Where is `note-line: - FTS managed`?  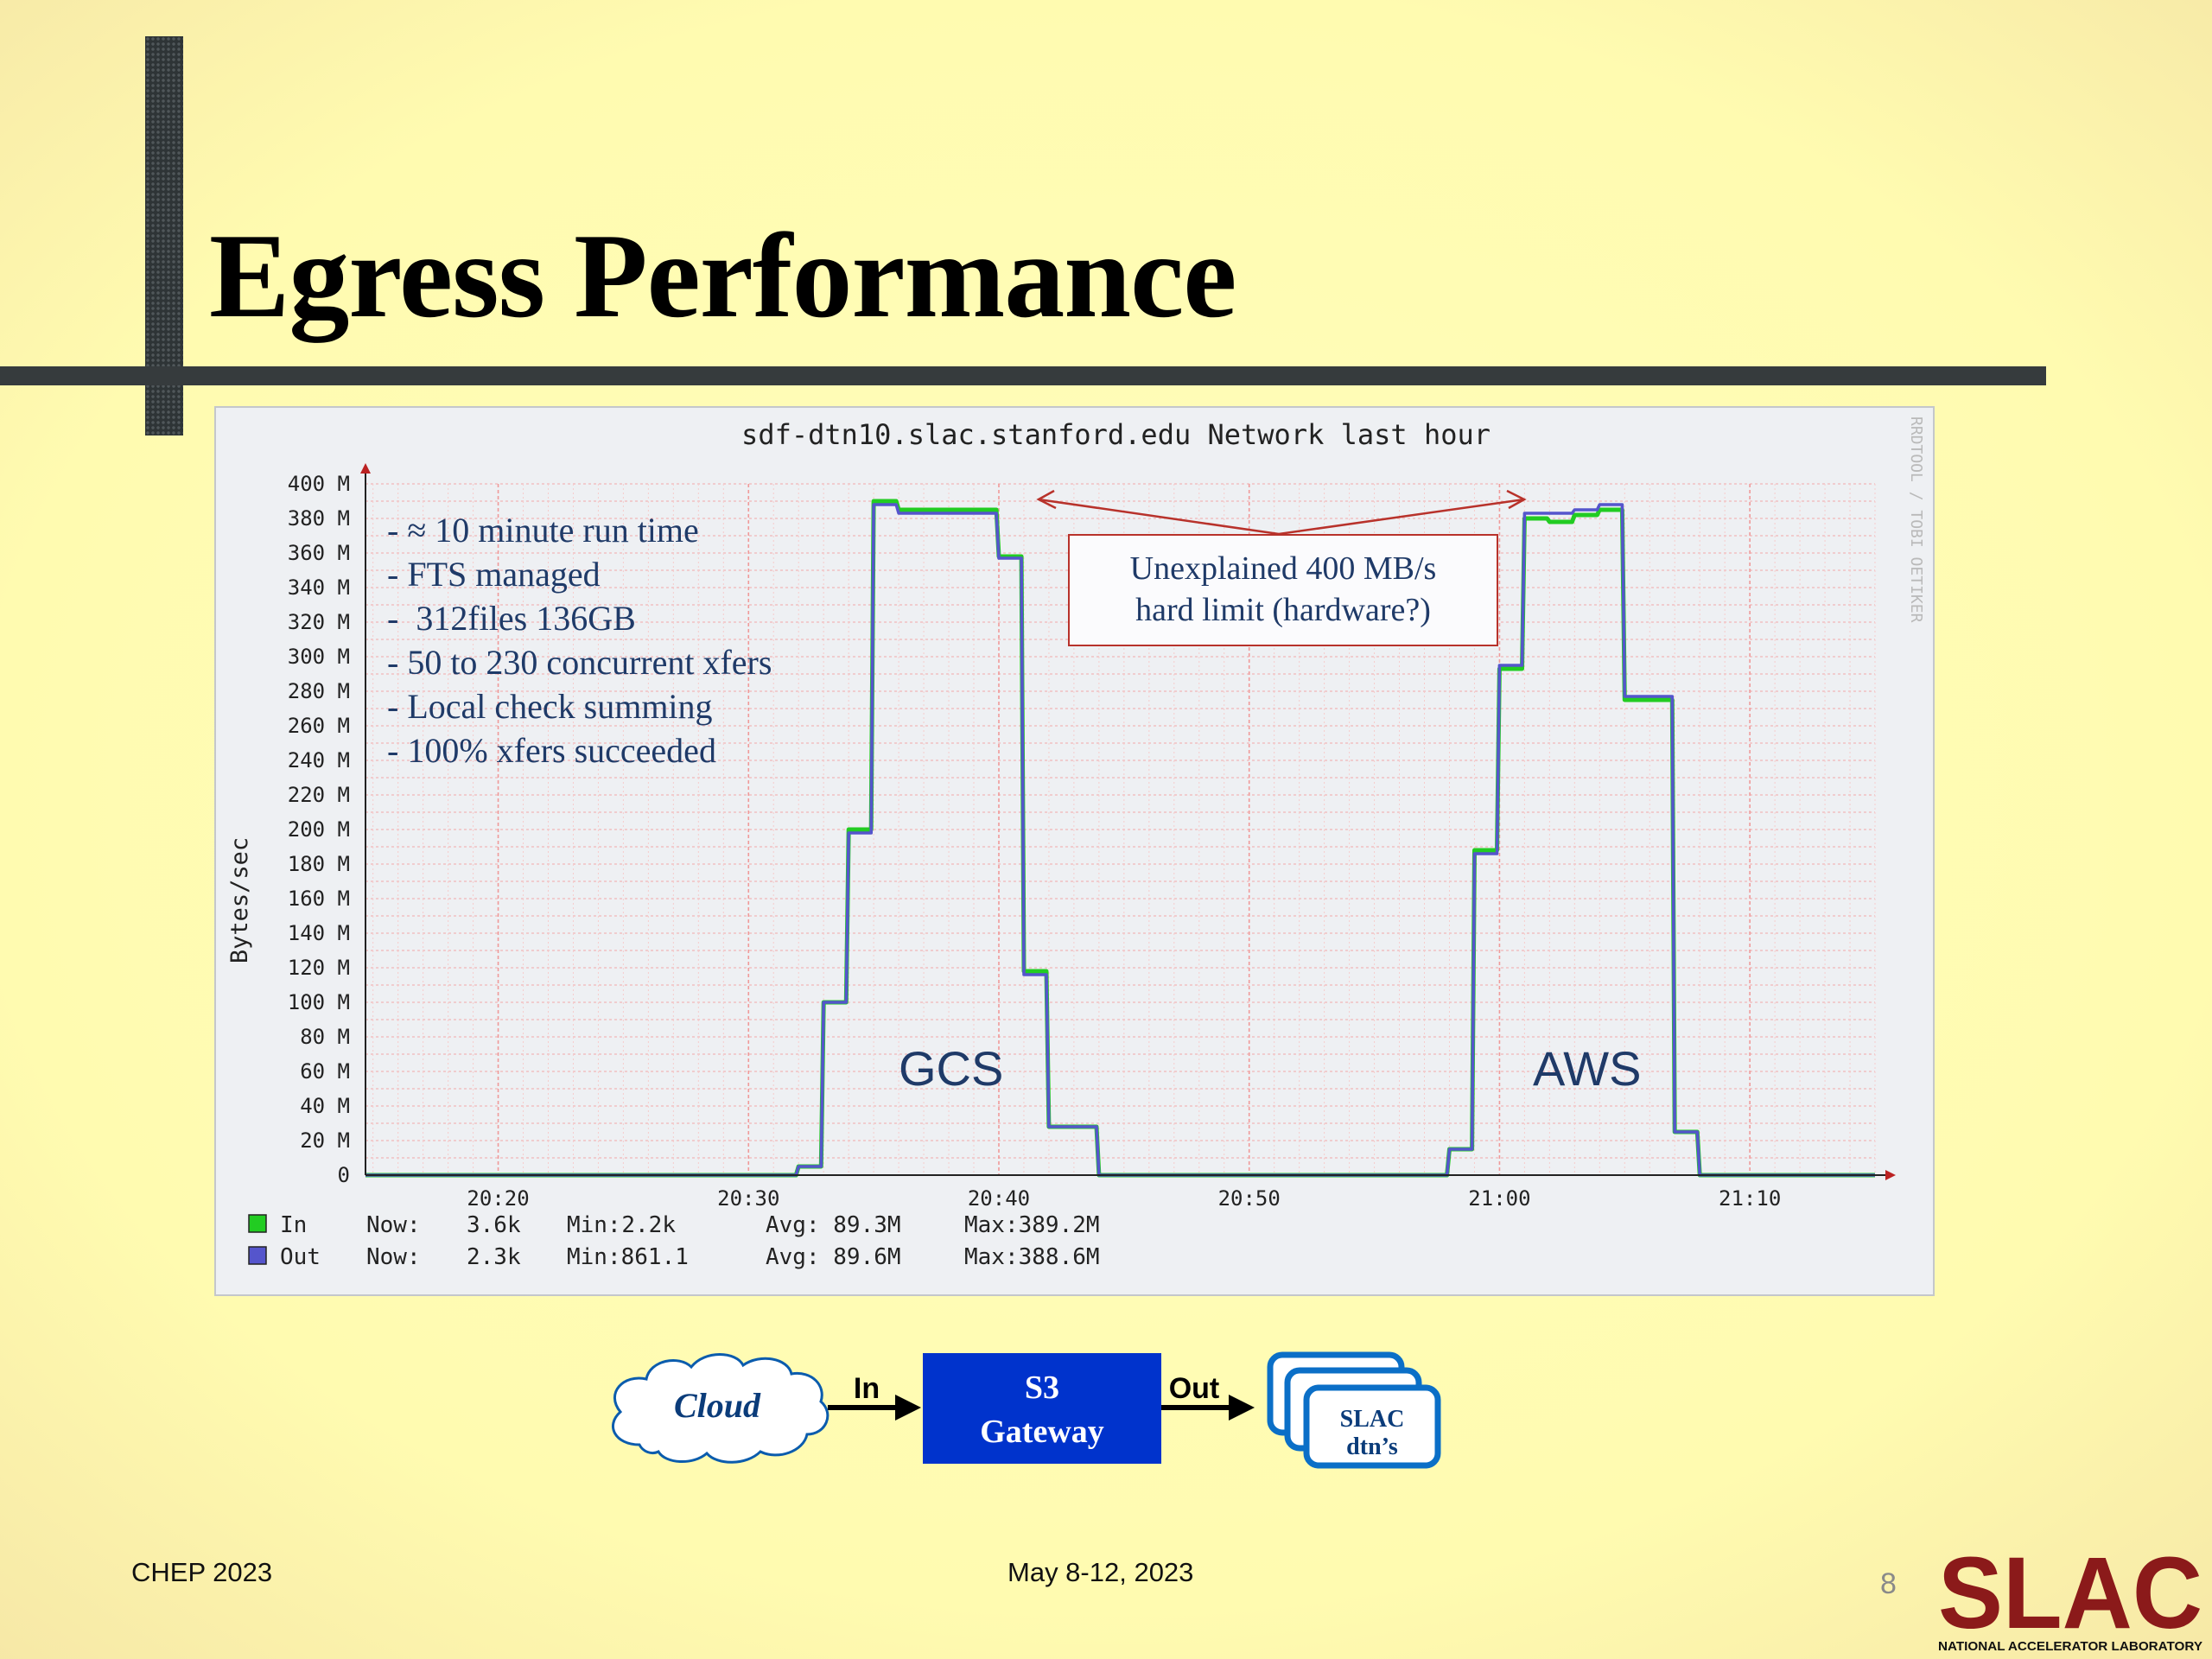
note-line: - FTS managed is located at coordinates (494, 574).